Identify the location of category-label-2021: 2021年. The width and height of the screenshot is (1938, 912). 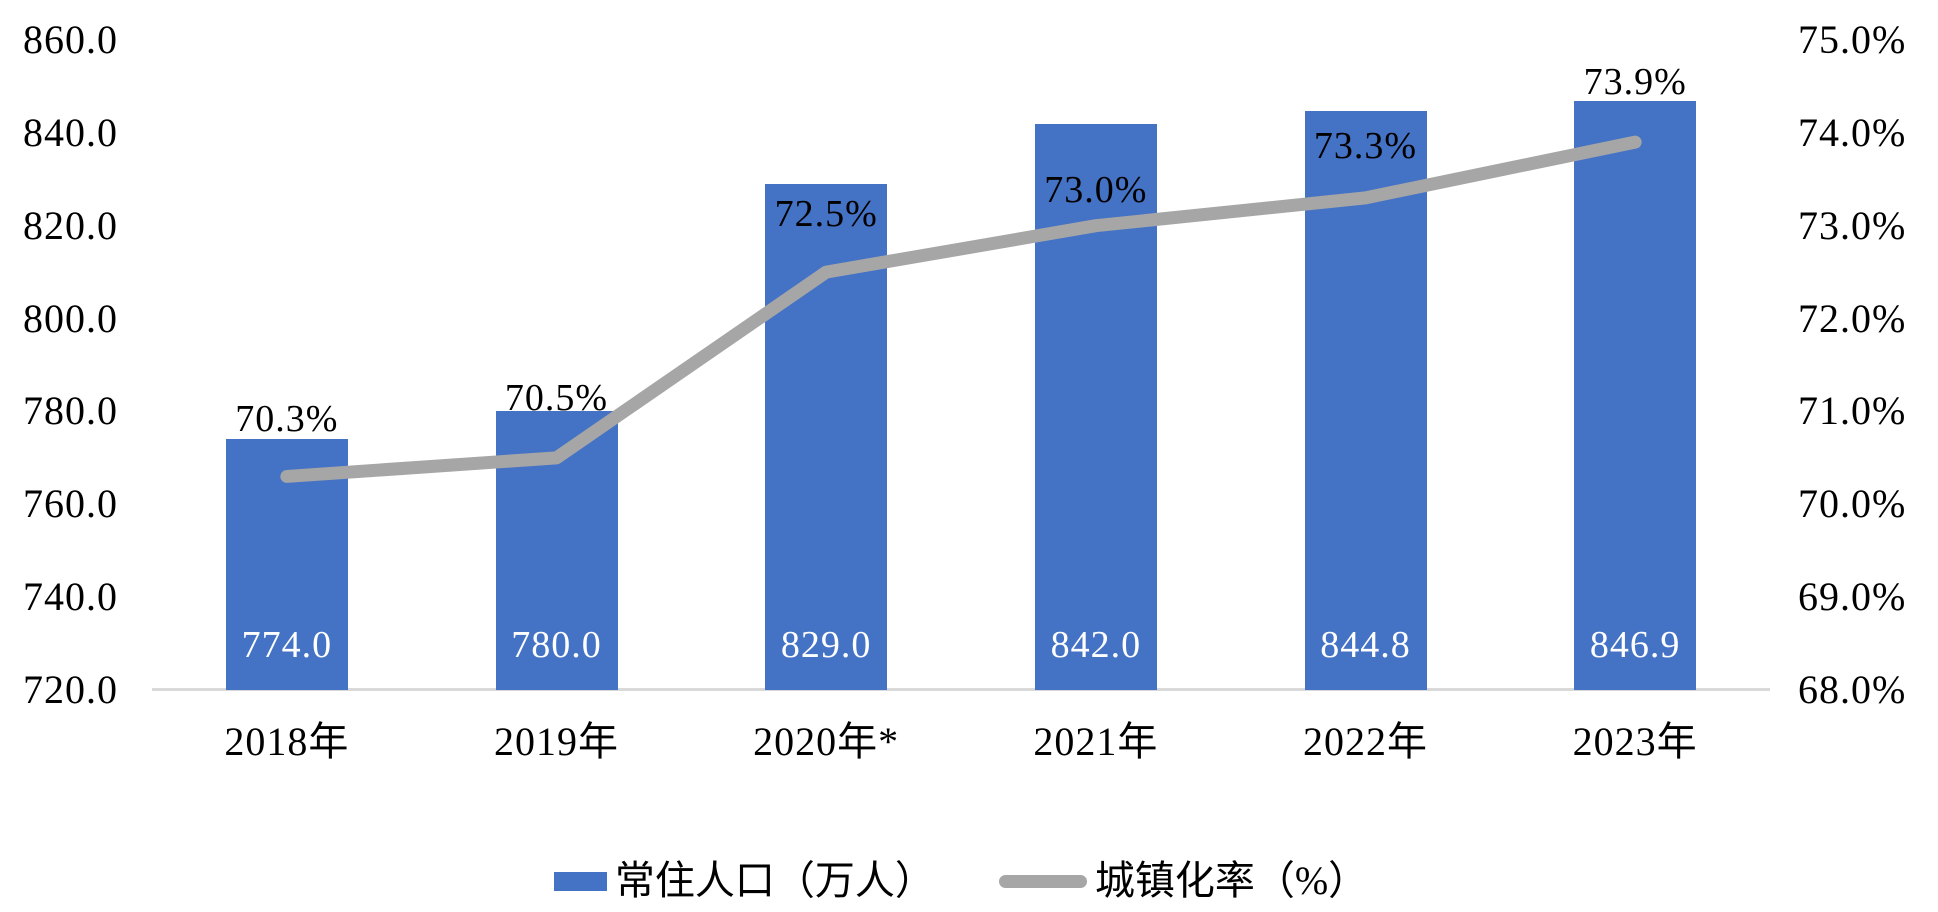
(1096, 741).